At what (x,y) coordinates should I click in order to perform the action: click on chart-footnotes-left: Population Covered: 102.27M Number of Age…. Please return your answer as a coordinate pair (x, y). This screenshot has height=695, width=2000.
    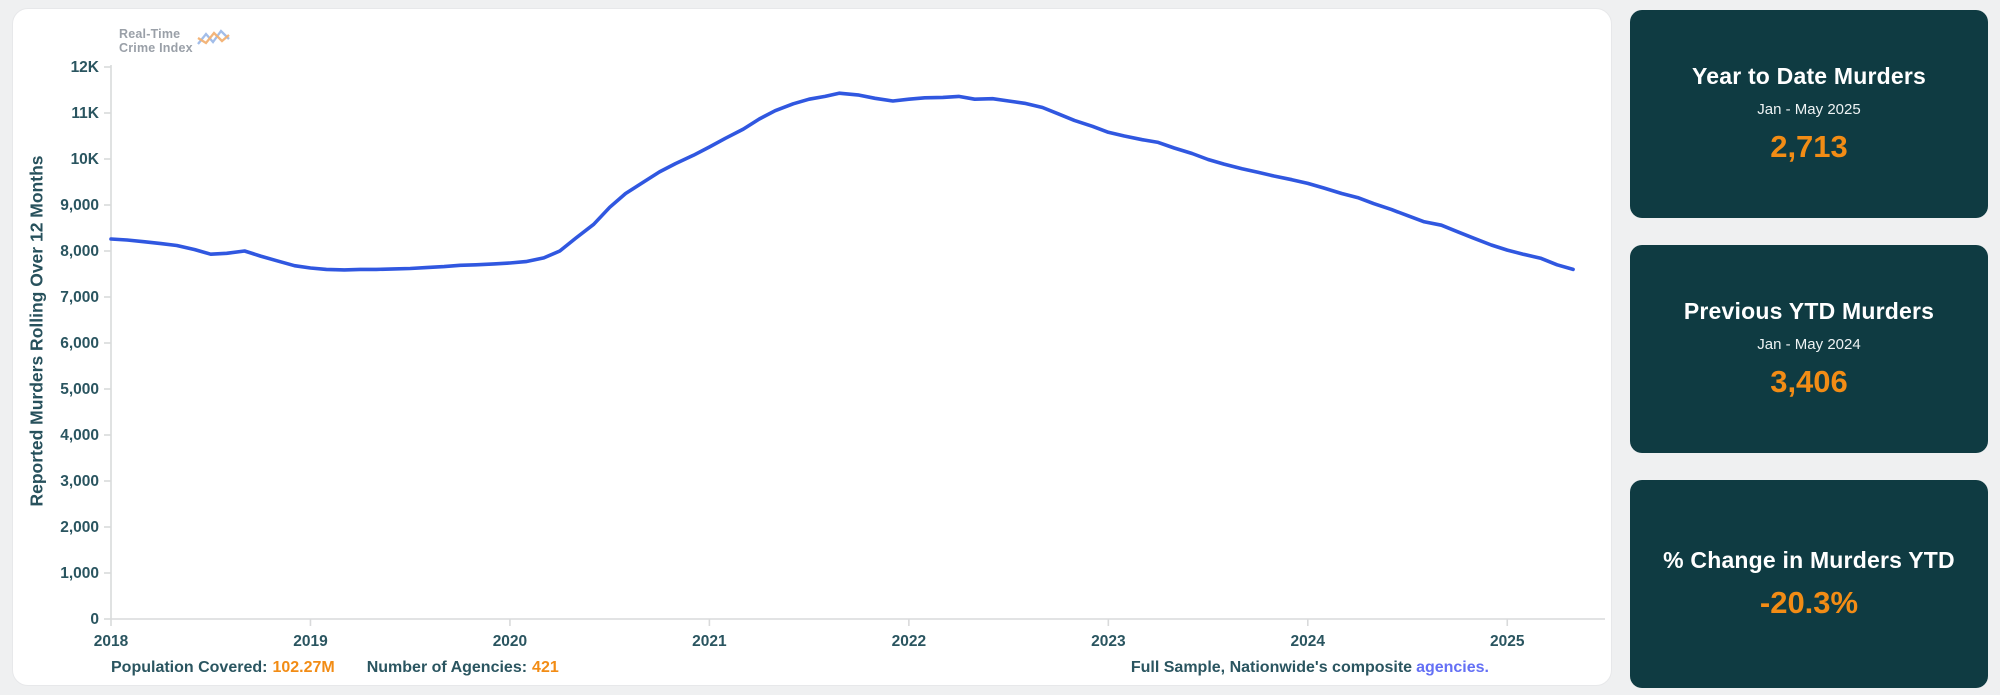
    Looking at the image, I should click on (335, 668).